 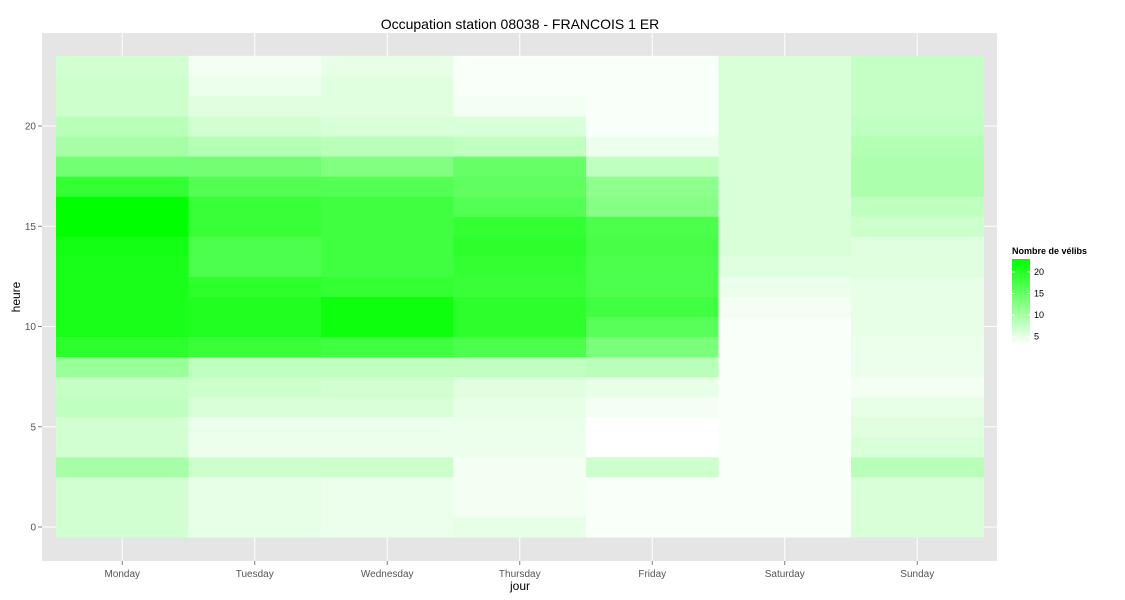 What do you see at coordinates (917, 574) in the screenshot?
I see `x-tick-label: Sunday` at bounding box center [917, 574].